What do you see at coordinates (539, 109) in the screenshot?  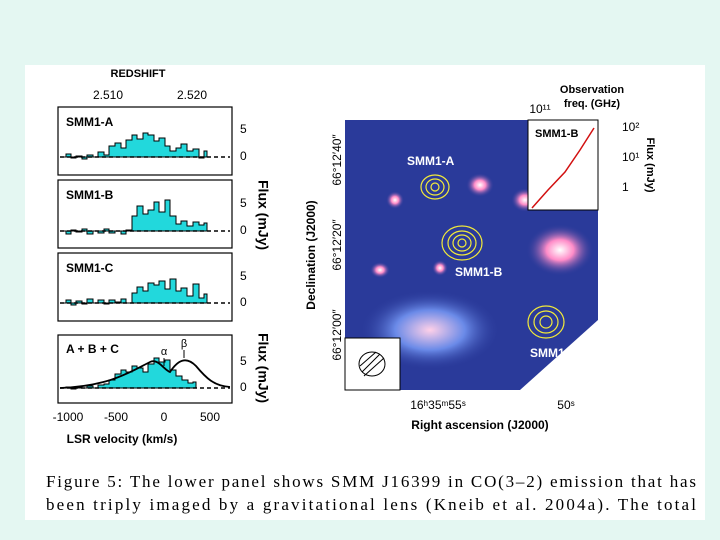 I see `inset-tick: 10¹¹` at bounding box center [539, 109].